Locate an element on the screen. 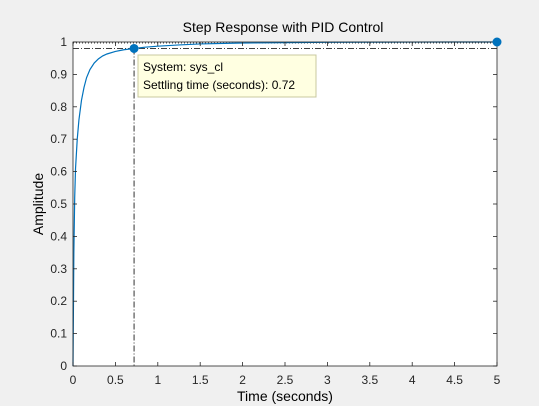 Image resolution: width=539 pixels, height=406 pixels. x-tick-labels: 0 0.5 1 1.5 2 2.5 3 3.5 4 4.5 5 is located at coordinates (285, 380).